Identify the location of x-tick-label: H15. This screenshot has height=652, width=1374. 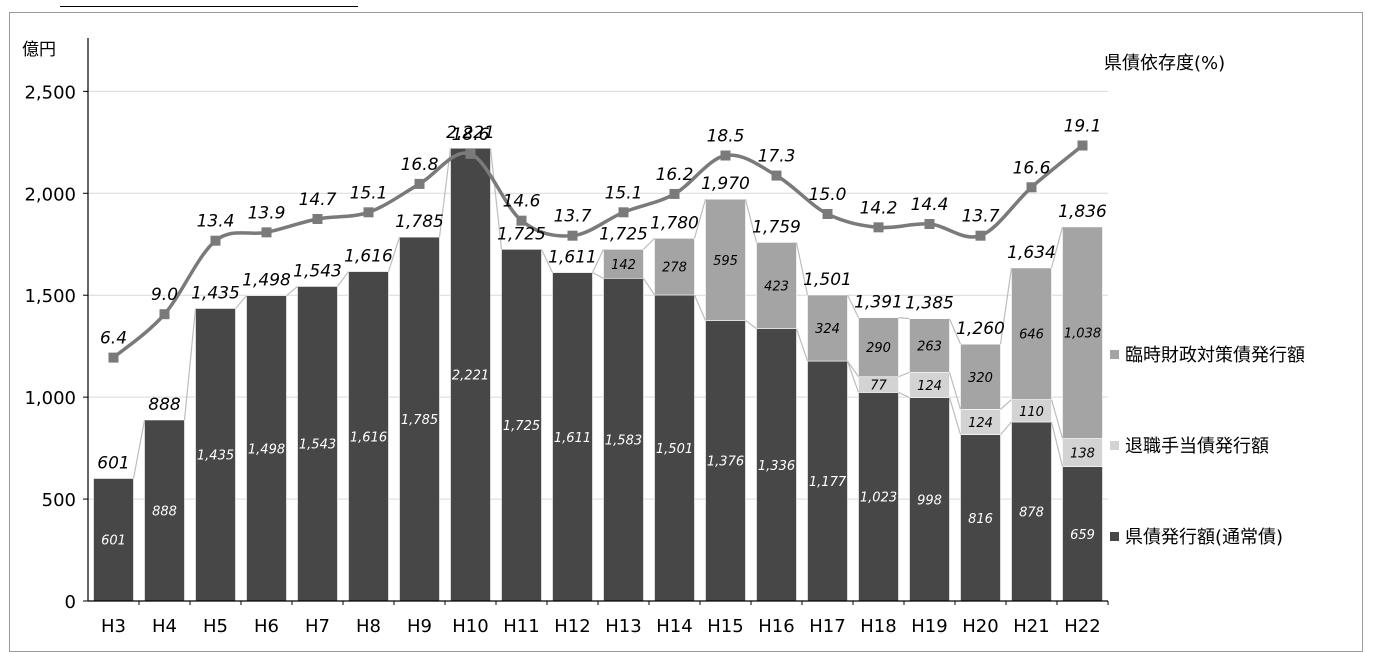
(725, 626).